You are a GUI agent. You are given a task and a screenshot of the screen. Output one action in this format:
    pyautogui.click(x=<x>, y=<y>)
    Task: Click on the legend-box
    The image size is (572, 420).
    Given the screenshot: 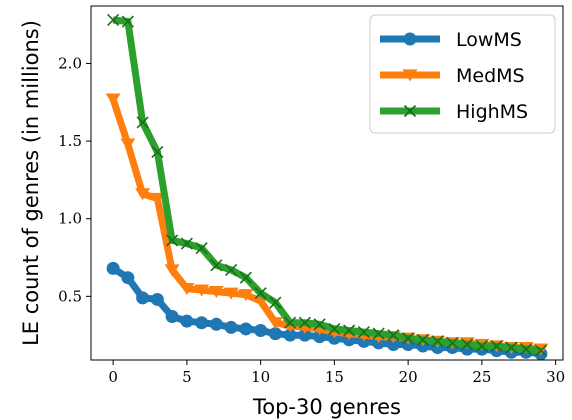 What is the action you would take?
    pyautogui.click(x=462, y=74)
    